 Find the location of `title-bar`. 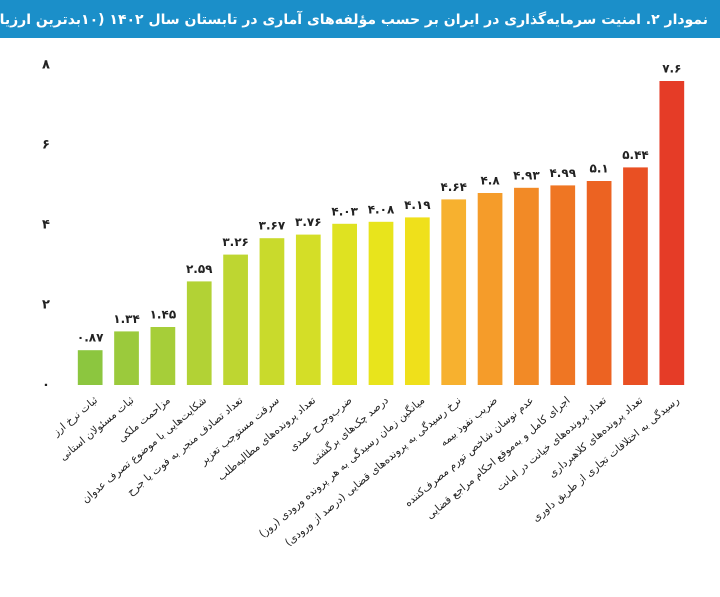

title-bar is located at coordinates (360, 19).